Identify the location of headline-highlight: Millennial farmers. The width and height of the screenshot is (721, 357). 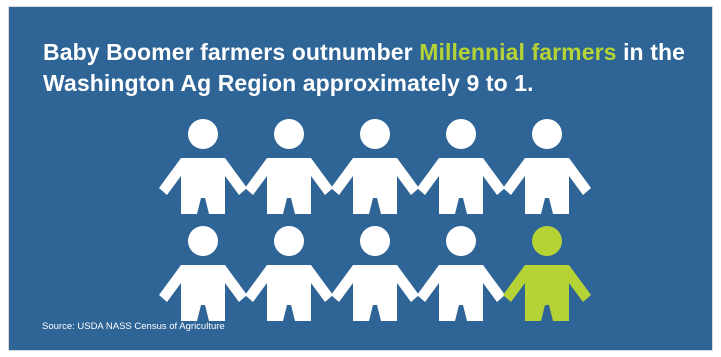
(518, 52).